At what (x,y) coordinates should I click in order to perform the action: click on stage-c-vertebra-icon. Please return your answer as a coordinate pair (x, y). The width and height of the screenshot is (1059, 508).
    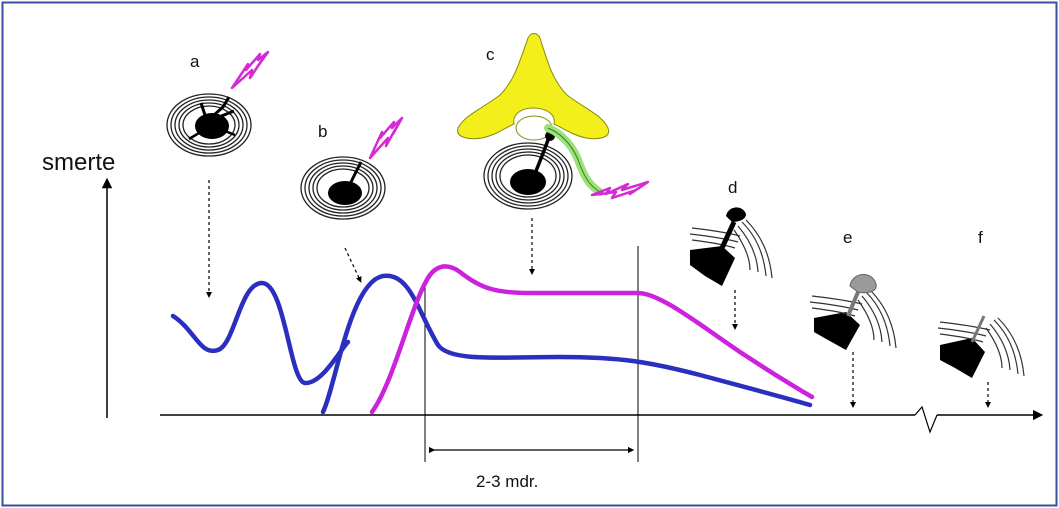
    Looking at the image, I should click on (533, 87).